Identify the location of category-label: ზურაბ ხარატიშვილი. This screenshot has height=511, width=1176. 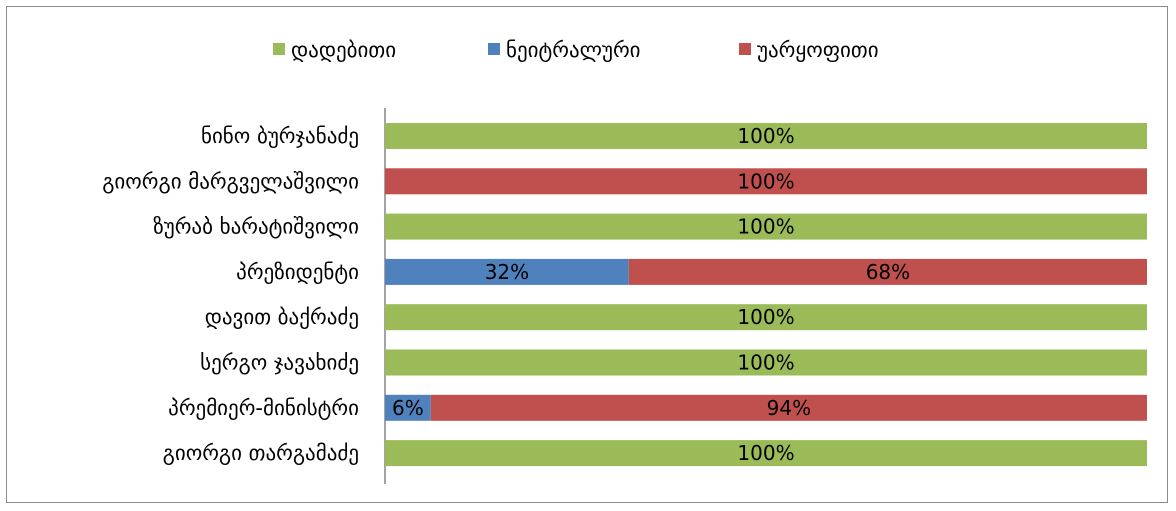
(256, 227).